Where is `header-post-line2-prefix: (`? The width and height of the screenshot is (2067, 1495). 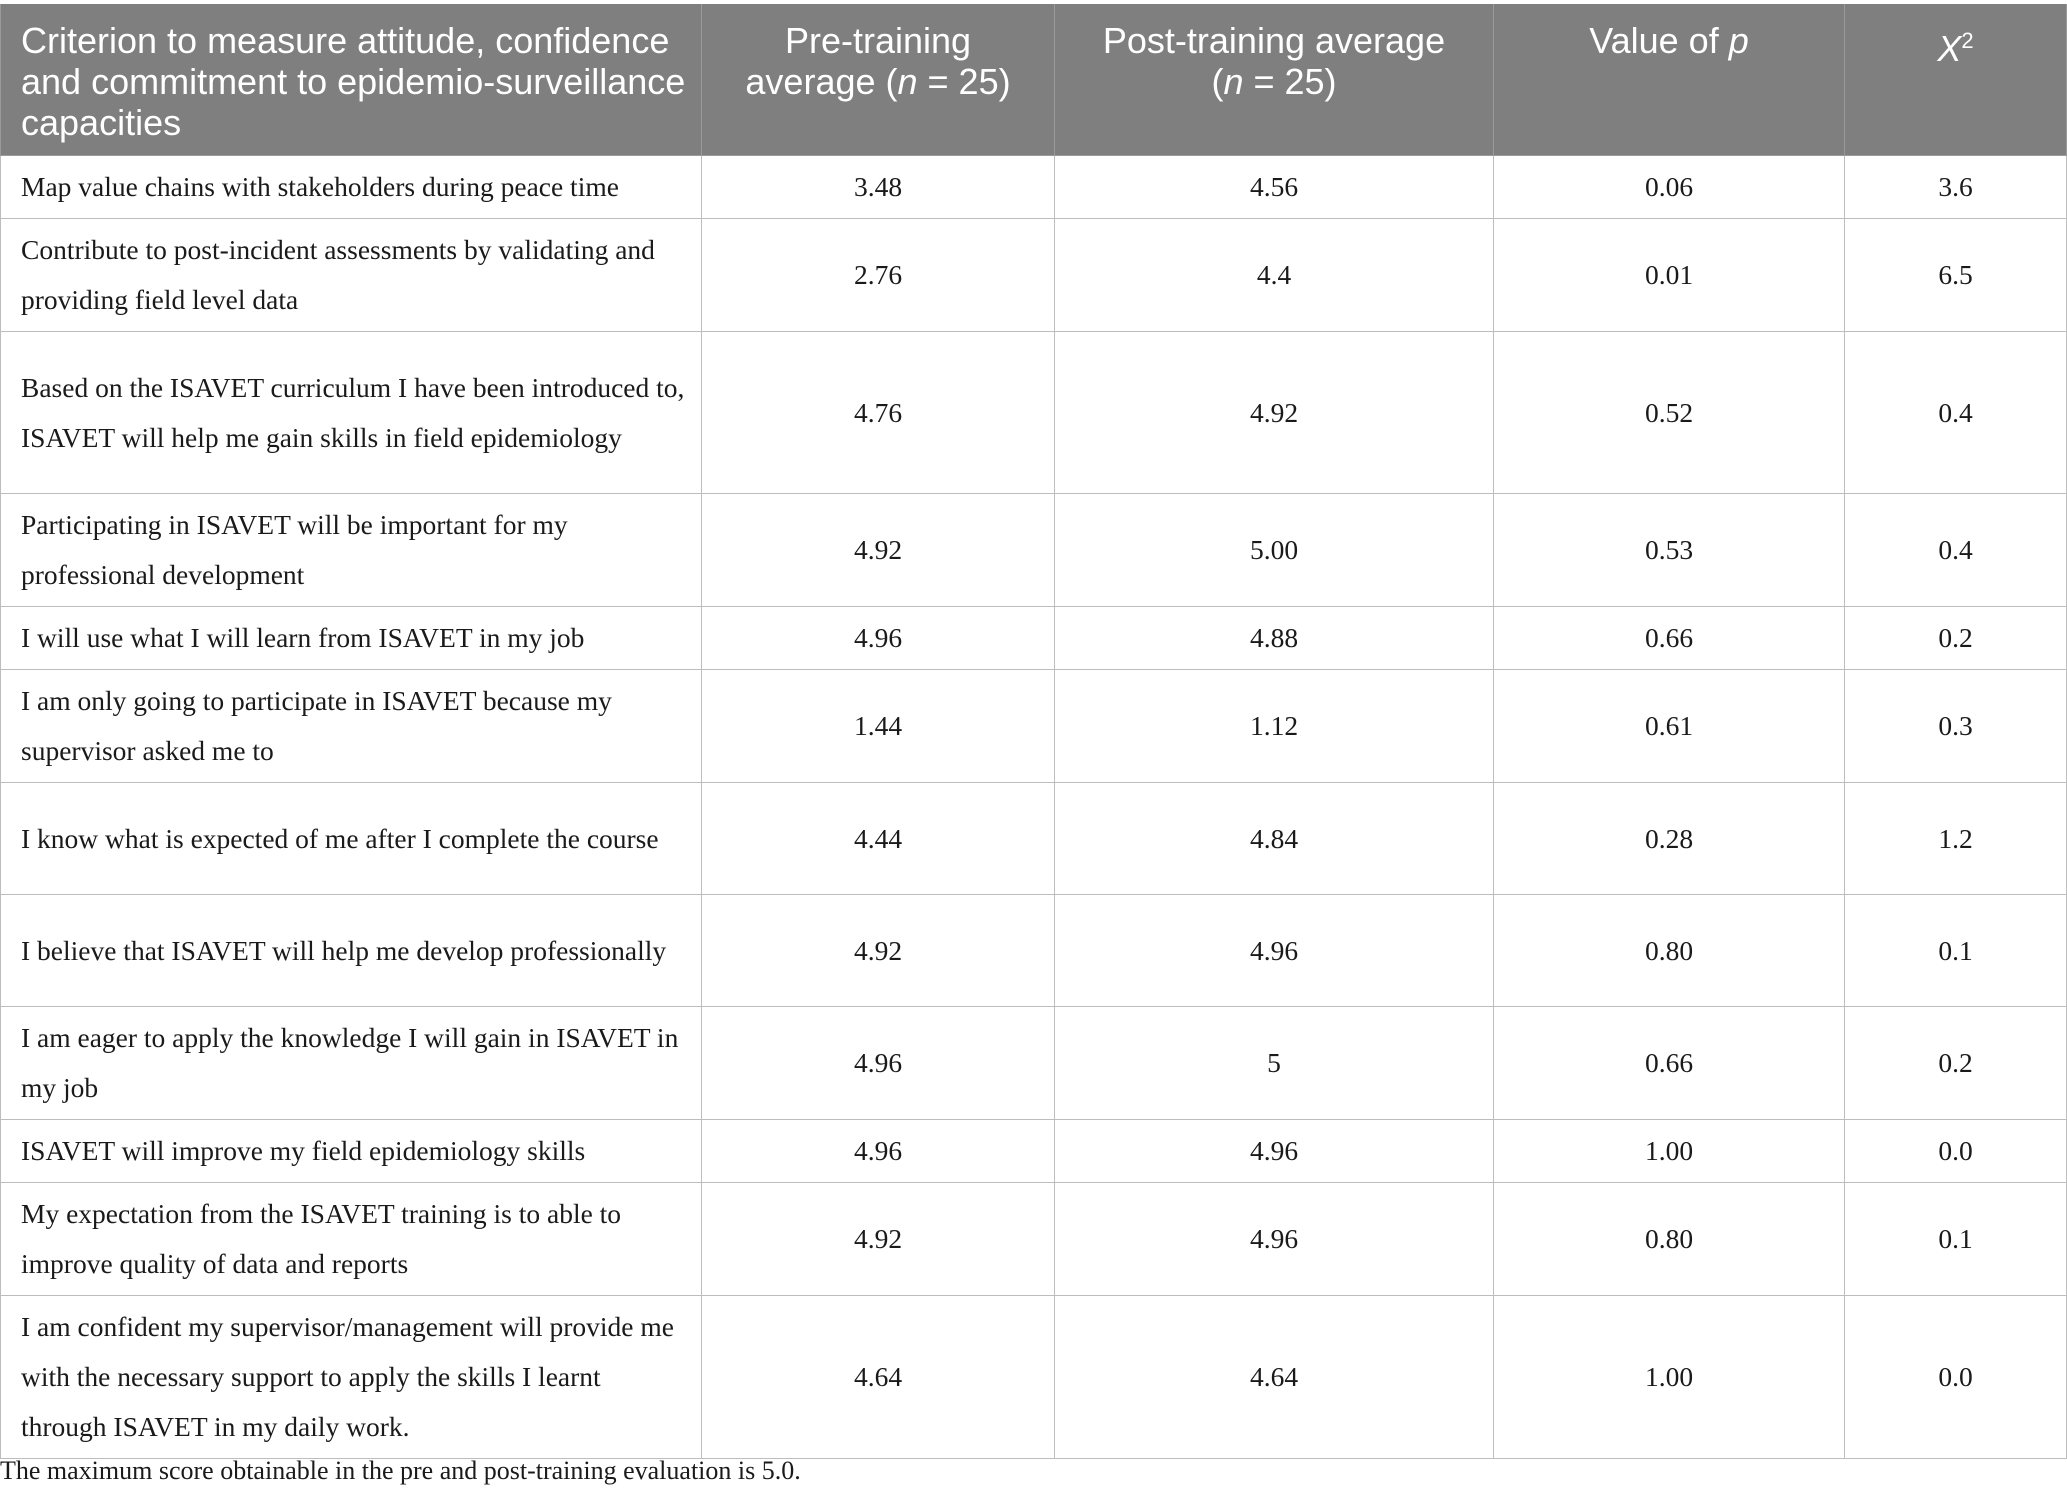 header-post-line2-prefix: ( is located at coordinates (1217, 81).